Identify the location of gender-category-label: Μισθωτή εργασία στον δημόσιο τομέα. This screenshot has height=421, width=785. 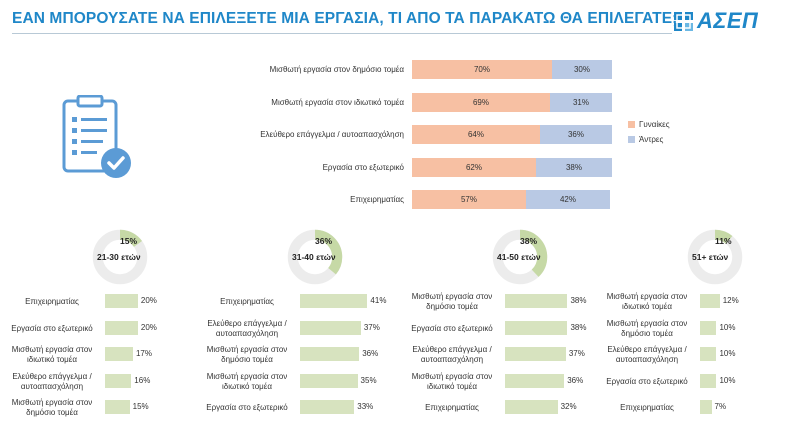
(336, 69).